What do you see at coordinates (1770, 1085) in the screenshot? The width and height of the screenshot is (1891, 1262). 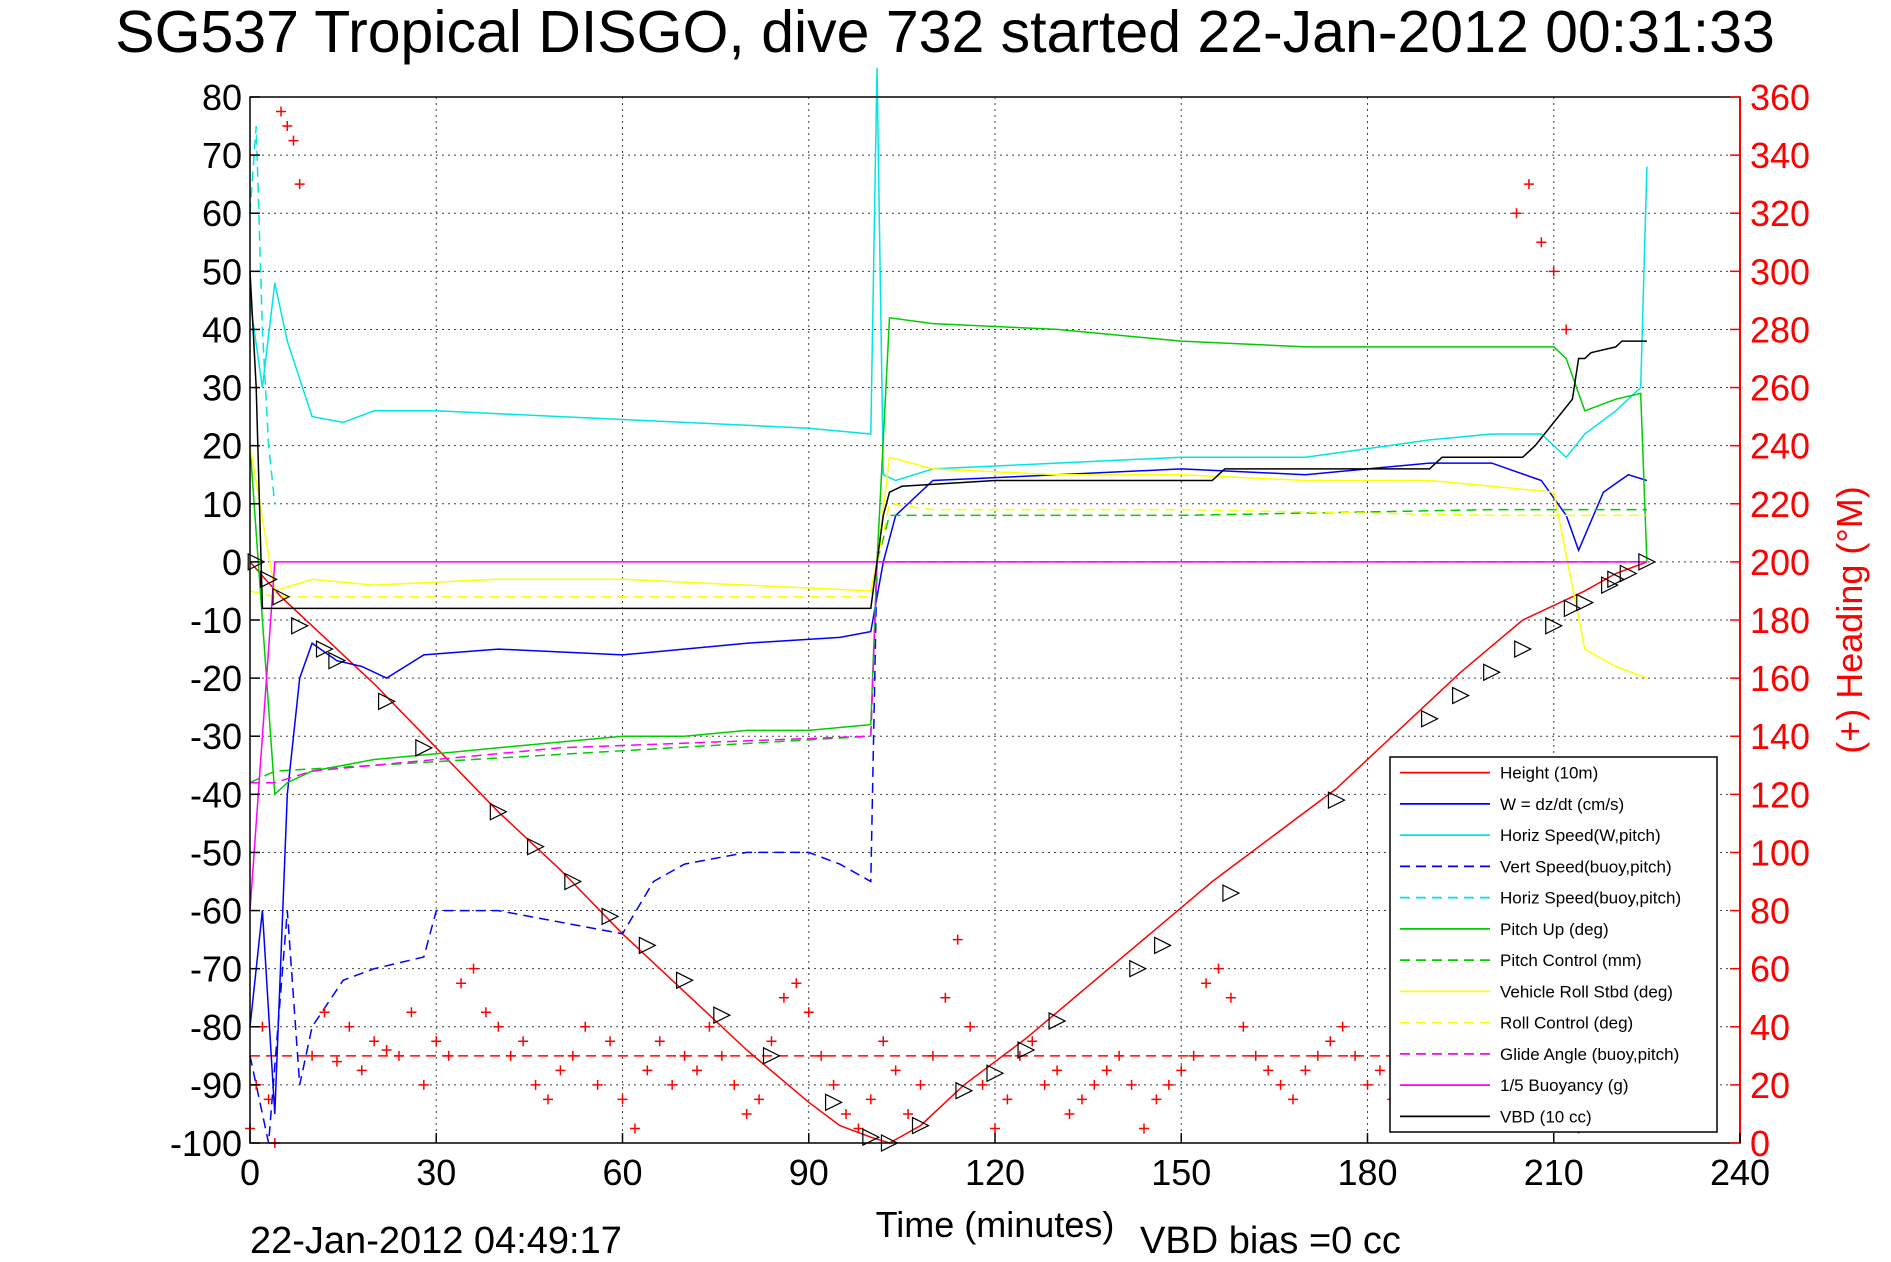 I see `right-tick-label: 20` at bounding box center [1770, 1085].